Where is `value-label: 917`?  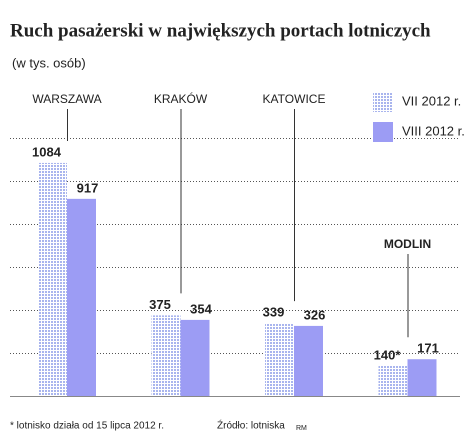
value-label: 917 is located at coordinates (88, 187).